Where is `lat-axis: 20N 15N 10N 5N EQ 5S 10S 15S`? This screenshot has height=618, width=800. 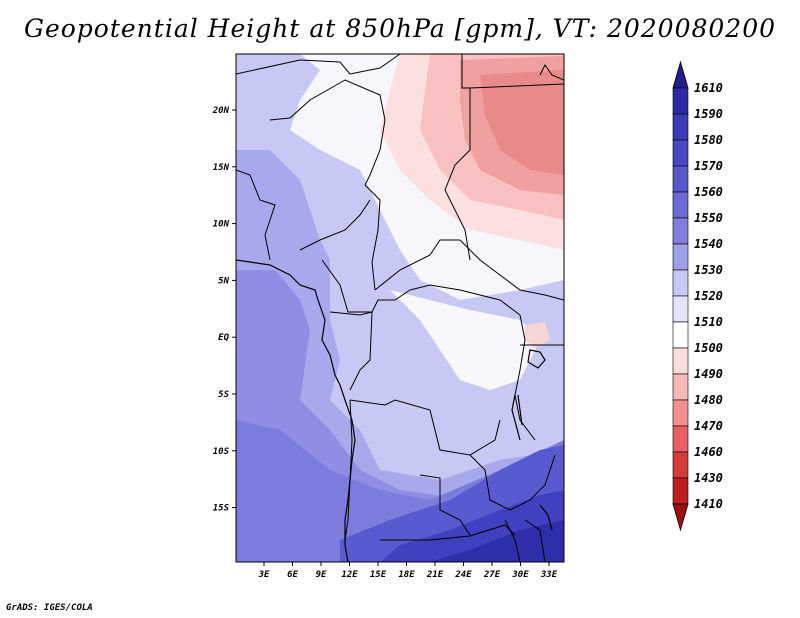
lat-axis: 20N 15N 10N 5N EQ 5S 10S 15S is located at coordinates (224, 310).